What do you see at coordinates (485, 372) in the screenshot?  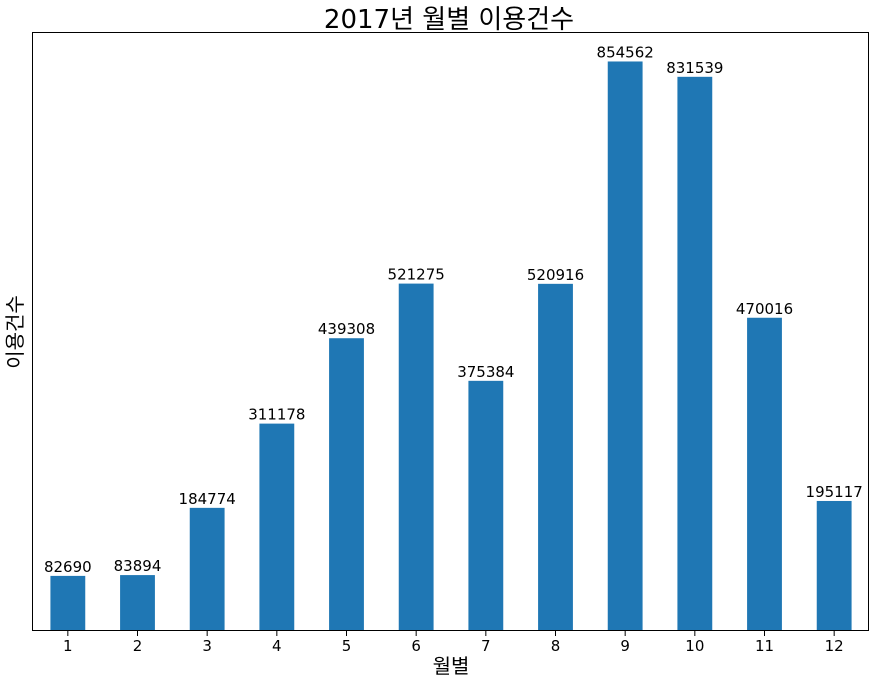 I see `data-label-7: 375384` at bounding box center [485, 372].